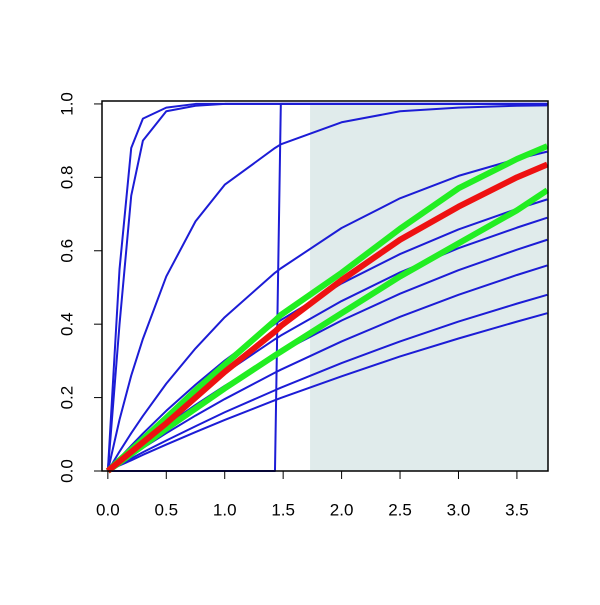 The height and width of the screenshot is (605, 600). Describe the element at coordinates (108, 509) in the screenshot. I see `x-tick-label: 0.0` at that location.